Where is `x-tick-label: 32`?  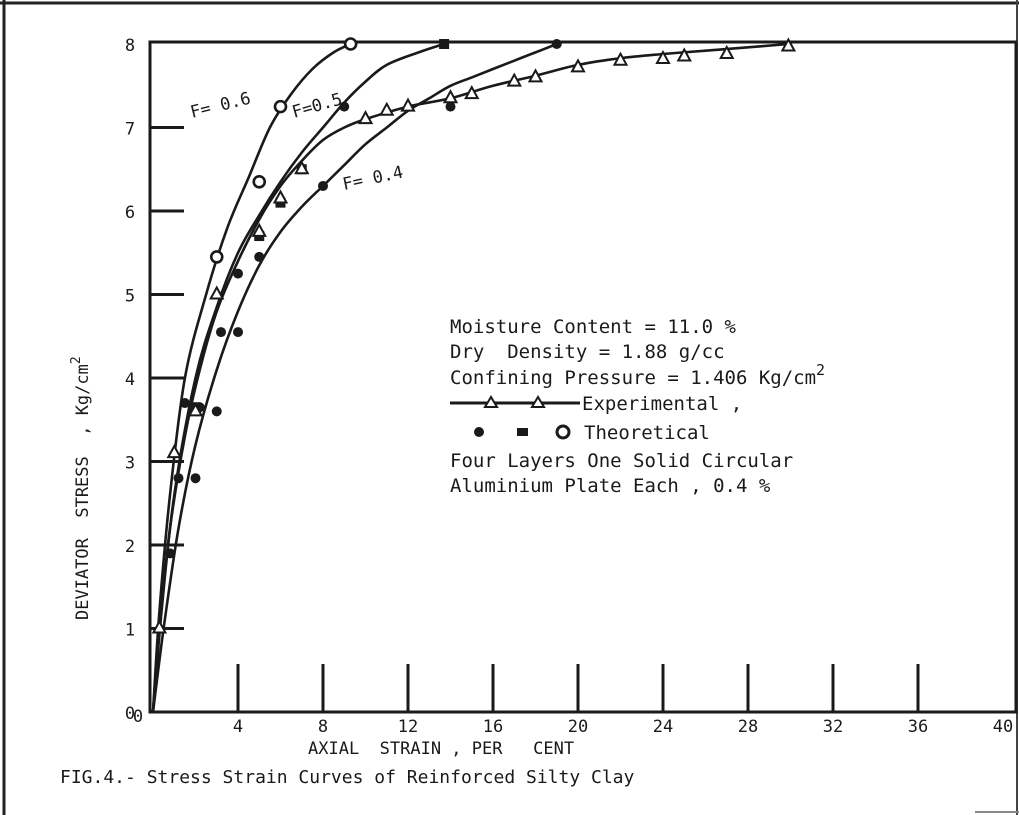
x-tick-label: 32 is located at coordinates (833, 727).